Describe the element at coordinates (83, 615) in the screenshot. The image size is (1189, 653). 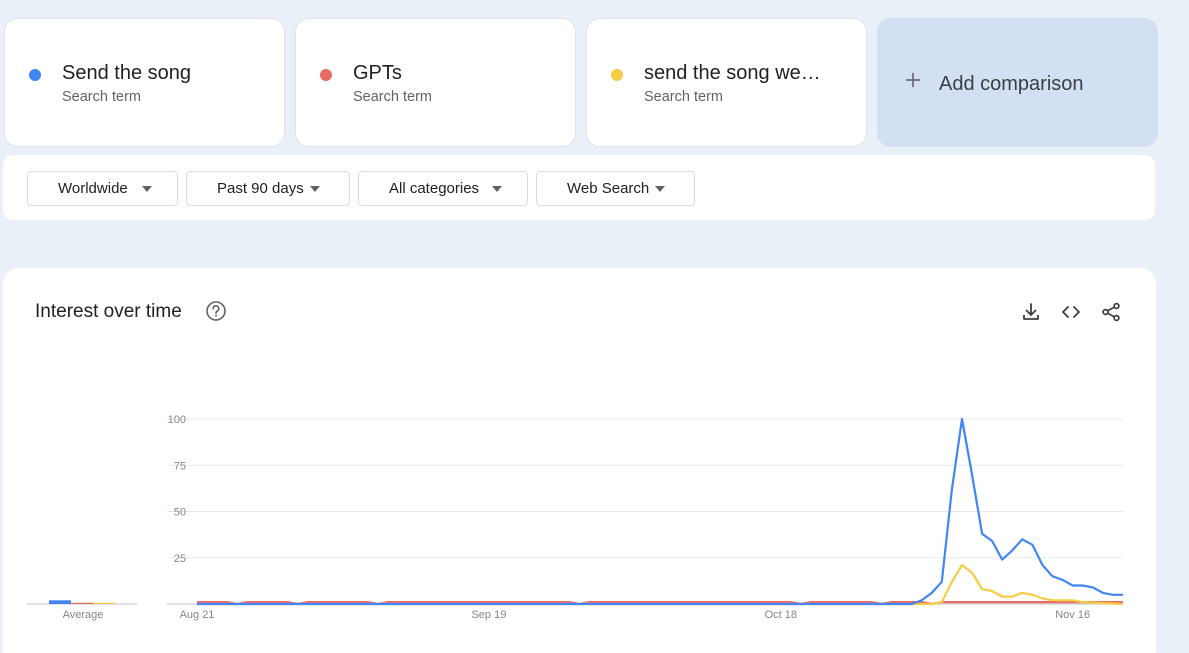
I see `average-label: Average` at that location.